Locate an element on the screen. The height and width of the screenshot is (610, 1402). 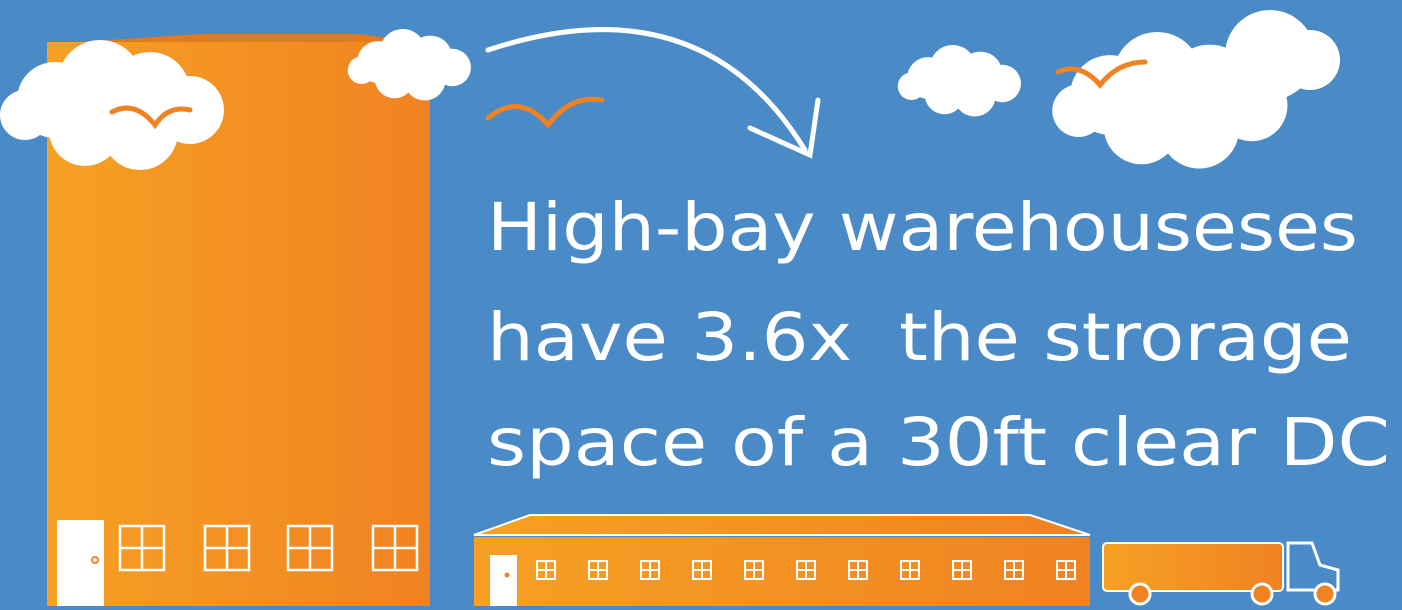
clear-dc-building is located at coordinates (782, 560).